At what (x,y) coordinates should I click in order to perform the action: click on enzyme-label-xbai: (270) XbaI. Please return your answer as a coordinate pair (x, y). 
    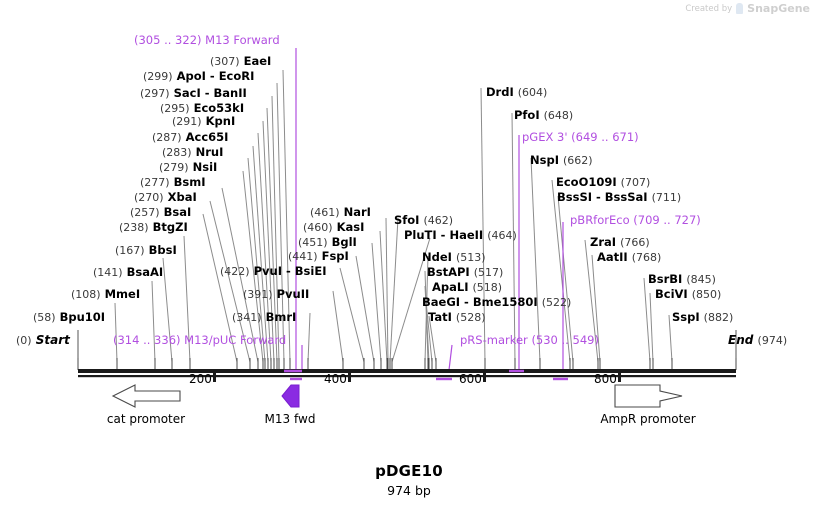
    Looking at the image, I should click on (165, 197).